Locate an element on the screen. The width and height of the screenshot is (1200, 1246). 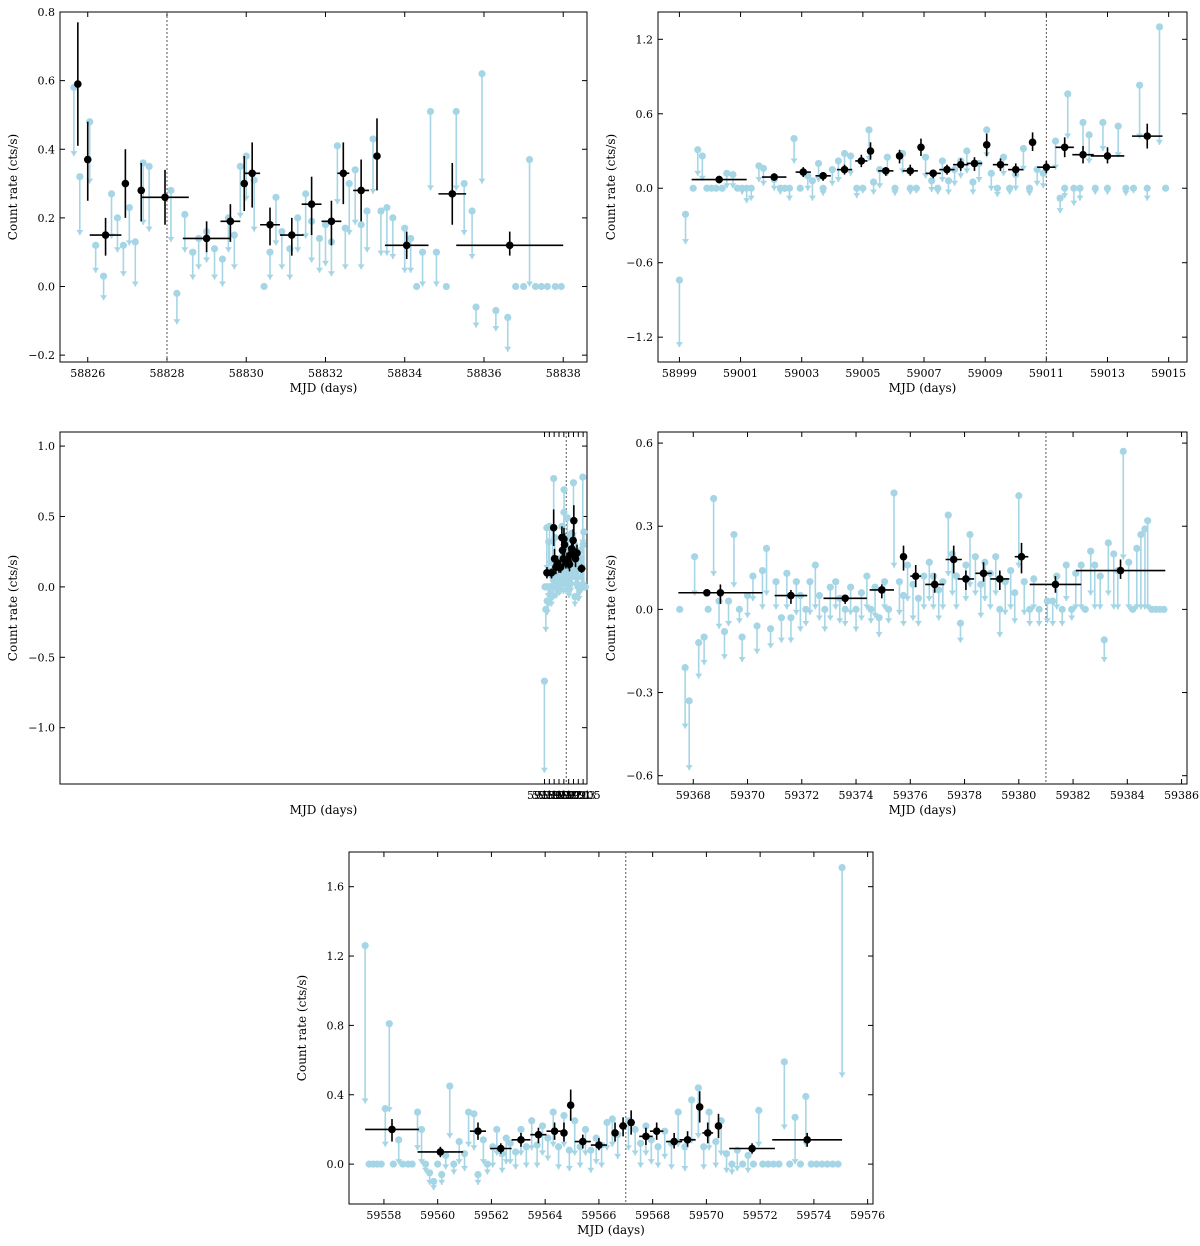
x-tick-label: 59386 is located at coordinates (1181, 795).